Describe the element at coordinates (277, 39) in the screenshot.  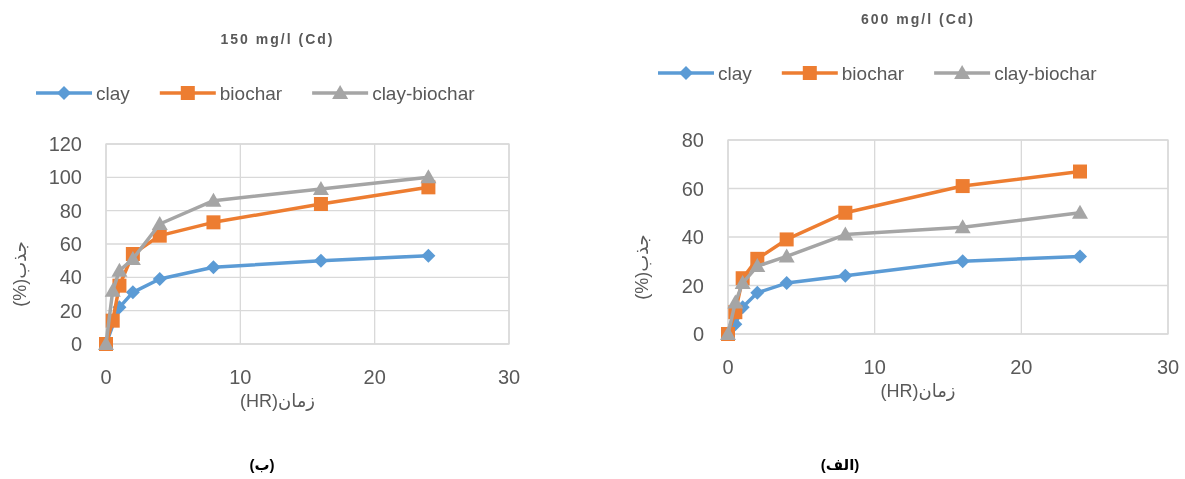
I see `chart-title: 150 mg/l (Cd)` at that location.